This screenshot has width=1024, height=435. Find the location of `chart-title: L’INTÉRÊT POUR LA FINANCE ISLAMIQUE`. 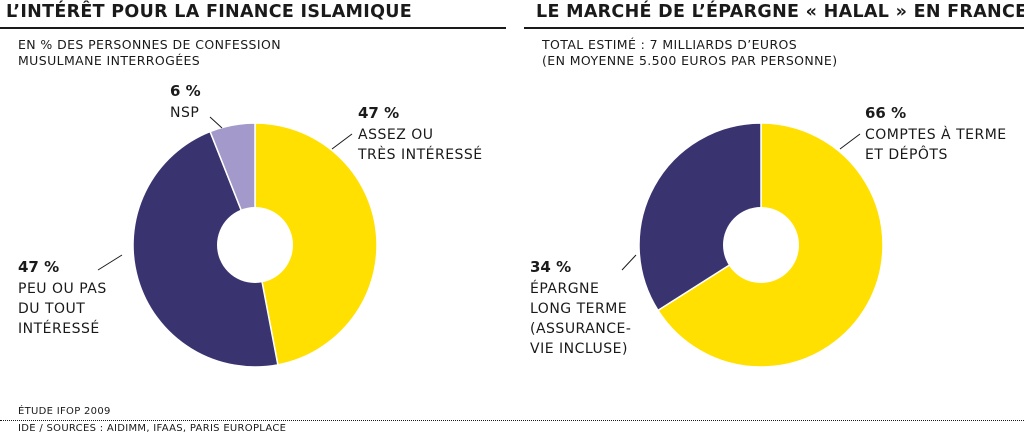

chart-title: L’INTÉRÊT POUR LA FINANCE ISLAMIQUE is located at coordinates (253, 15).